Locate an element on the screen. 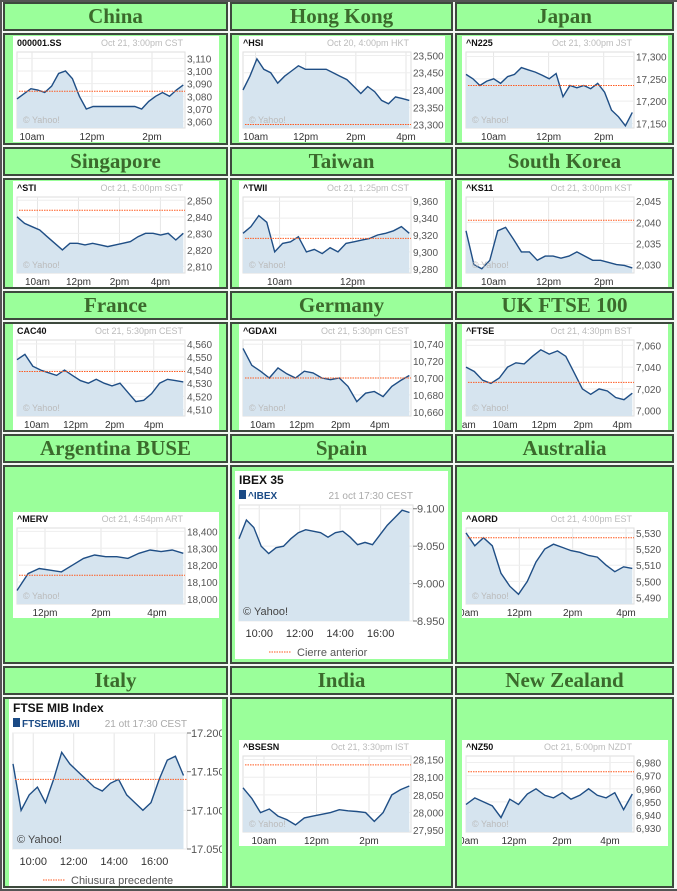 Image resolution: width=677 pixels, height=891 pixels. x-tick-label: 12:00 is located at coordinates (300, 634).